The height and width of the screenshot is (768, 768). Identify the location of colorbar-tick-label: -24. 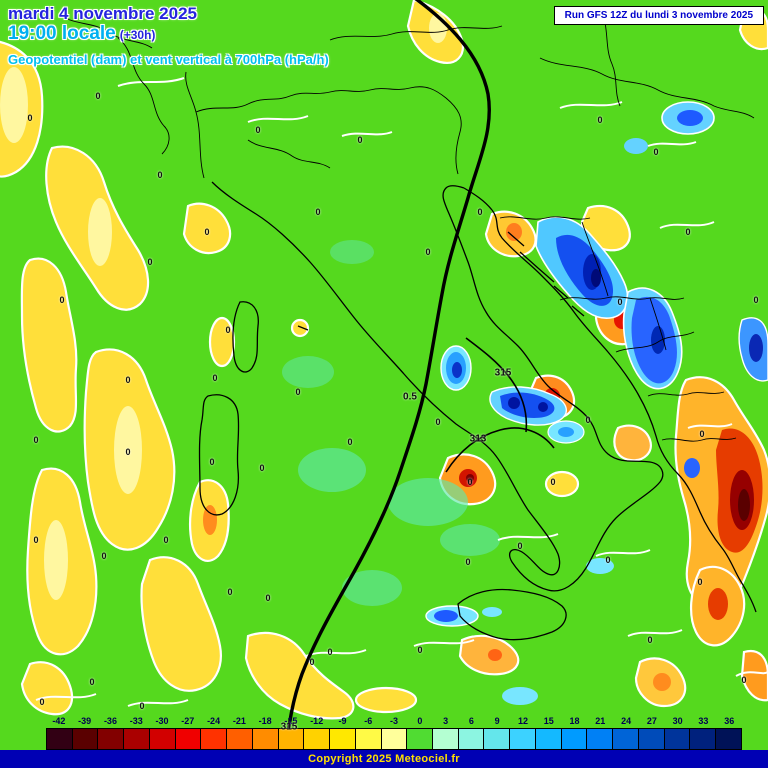
(214, 721).